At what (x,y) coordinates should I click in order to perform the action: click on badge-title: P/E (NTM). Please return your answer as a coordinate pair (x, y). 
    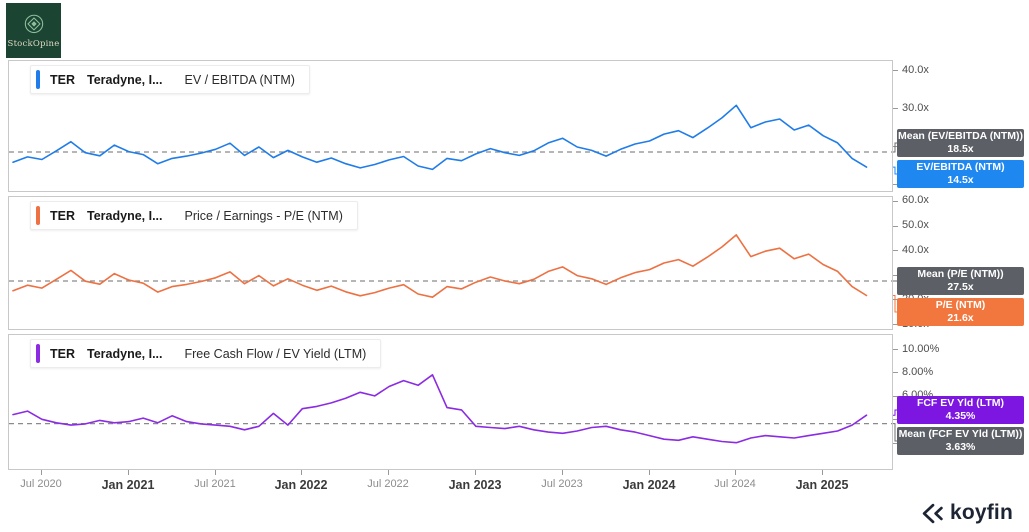
    Looking at the image, I should click on (960, 305).